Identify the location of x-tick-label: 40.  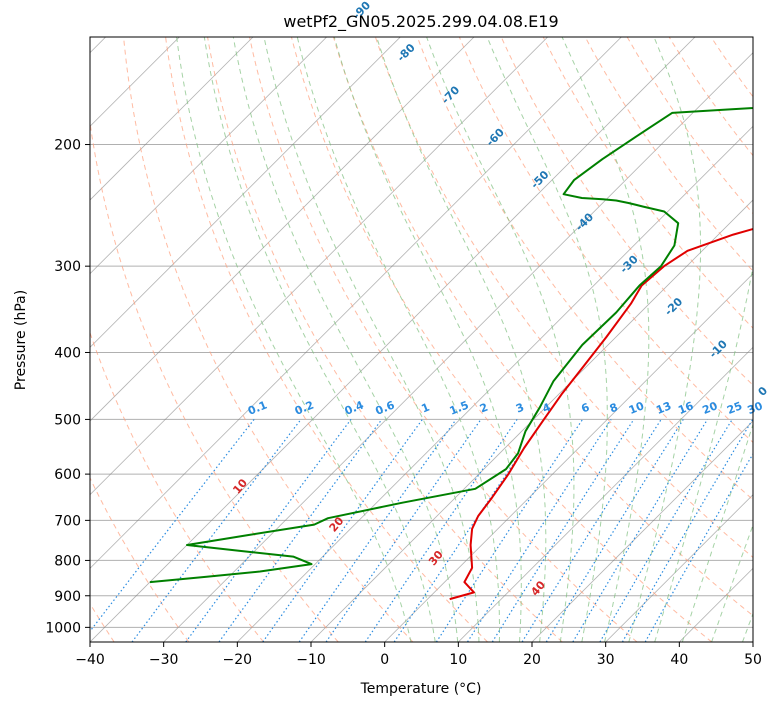
(679, 660).